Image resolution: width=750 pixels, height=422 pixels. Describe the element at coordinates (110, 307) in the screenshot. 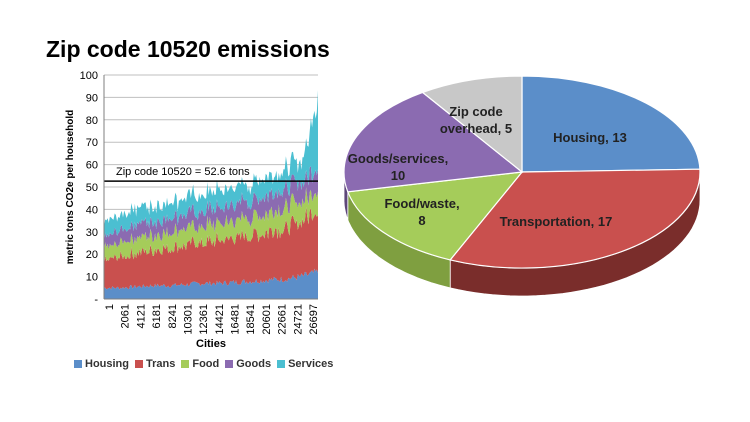

I see `x-tick-label: 1` at that location.